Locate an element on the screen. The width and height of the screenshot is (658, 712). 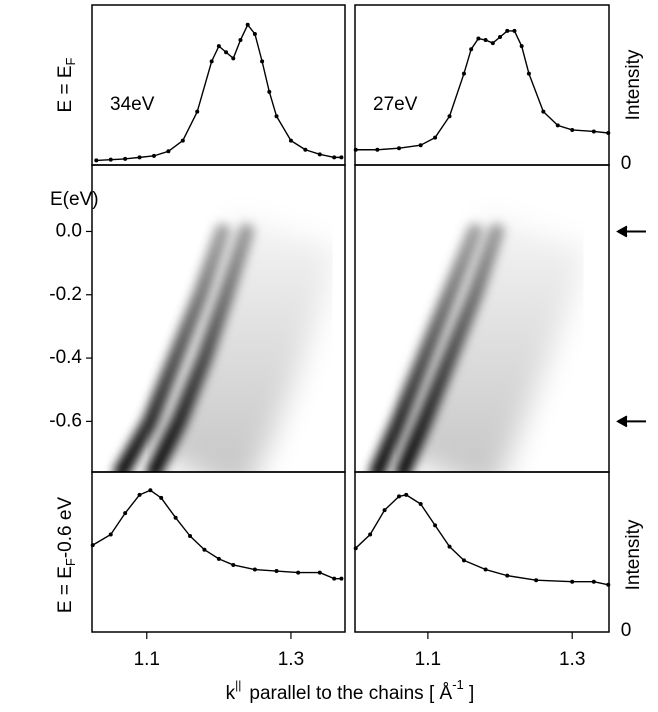
bottom-row-label: E = EF-0.6 eV is located at coordinates (66, 555).